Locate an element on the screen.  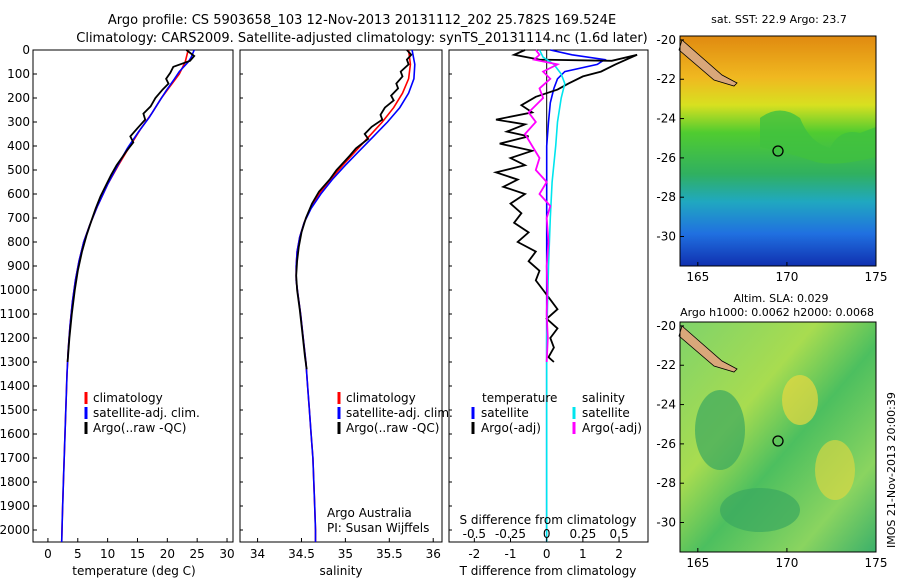
y-tick-label: 1200 is located at coordinates (15, 338).